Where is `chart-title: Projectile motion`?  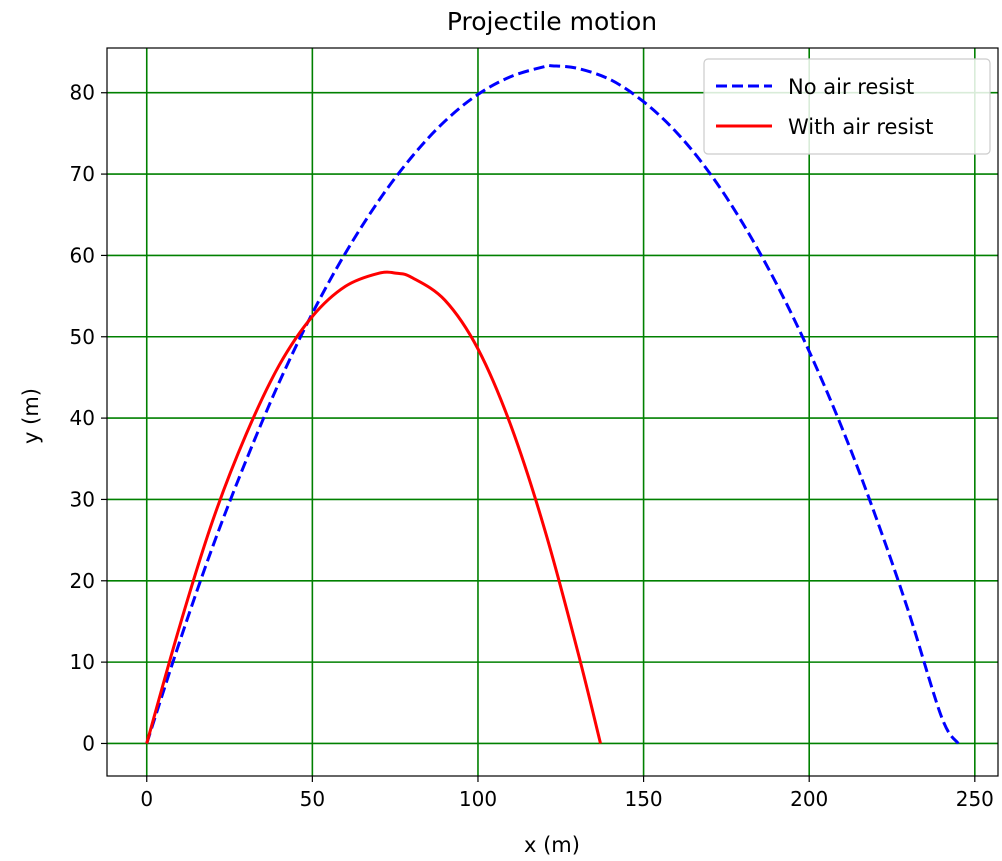
chart-title: Projectile motion is located at coordinates (552, 21).